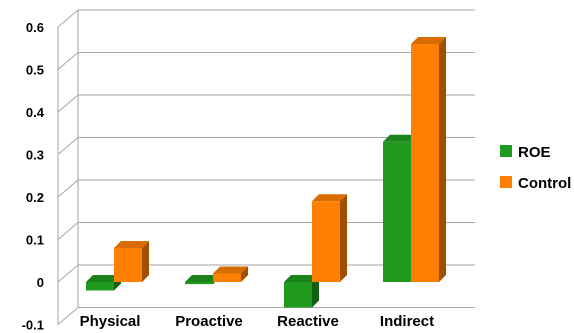  I want to click on y-tick-label: 0.1, so click(35, 240).